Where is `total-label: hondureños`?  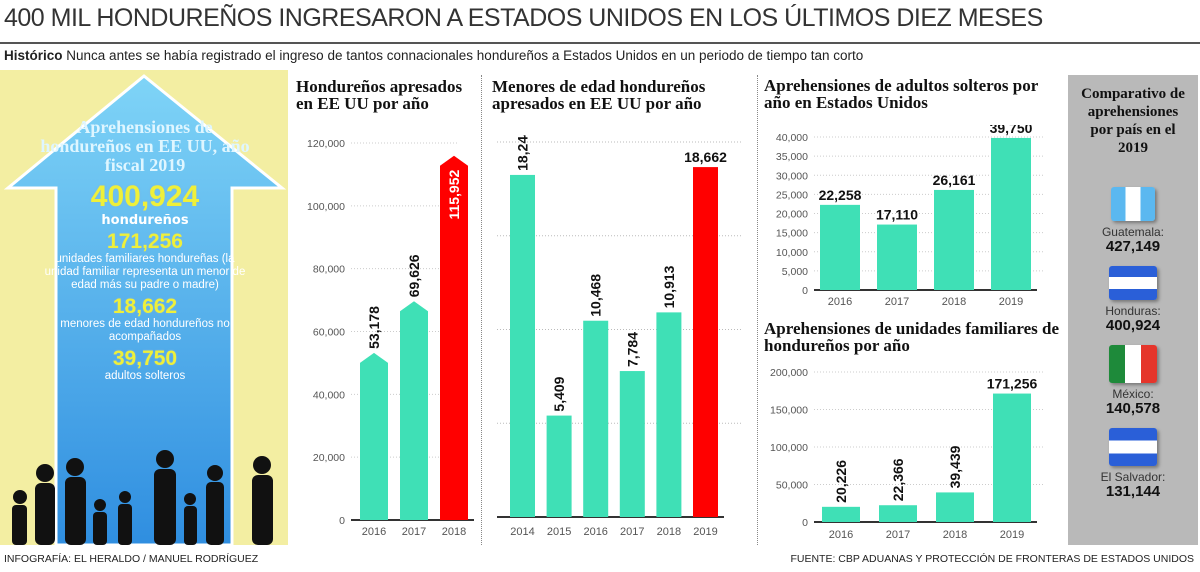 total-label: hondureños is located at coordinates (145, 220).